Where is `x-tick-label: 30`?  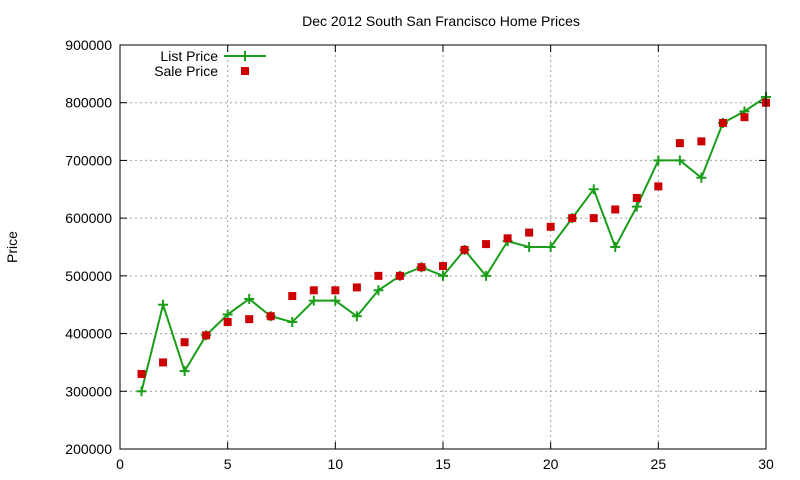 x-tick-label: 30 is located at coordinates (766, 464).